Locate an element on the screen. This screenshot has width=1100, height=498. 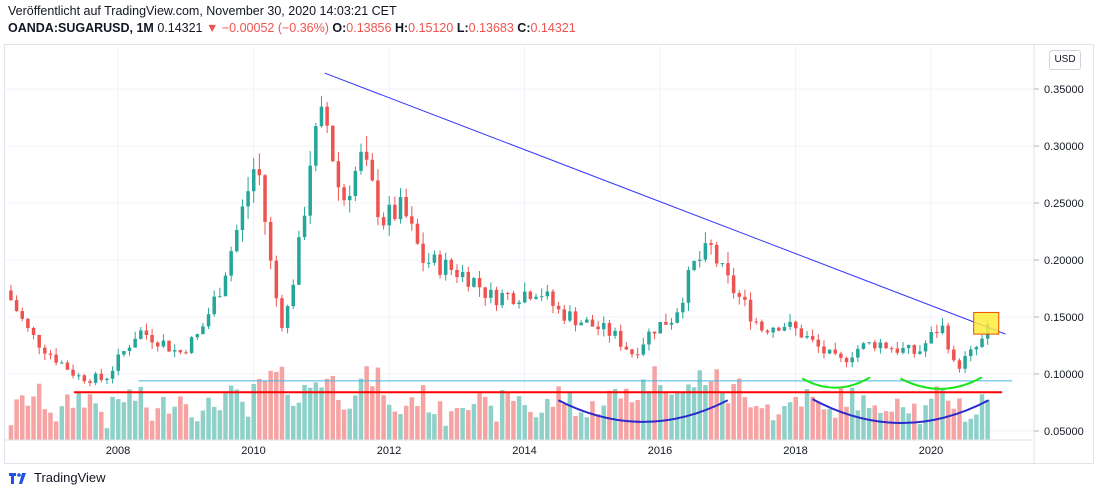
x-tick-label: 2012 is located at coordinates (389, 451).